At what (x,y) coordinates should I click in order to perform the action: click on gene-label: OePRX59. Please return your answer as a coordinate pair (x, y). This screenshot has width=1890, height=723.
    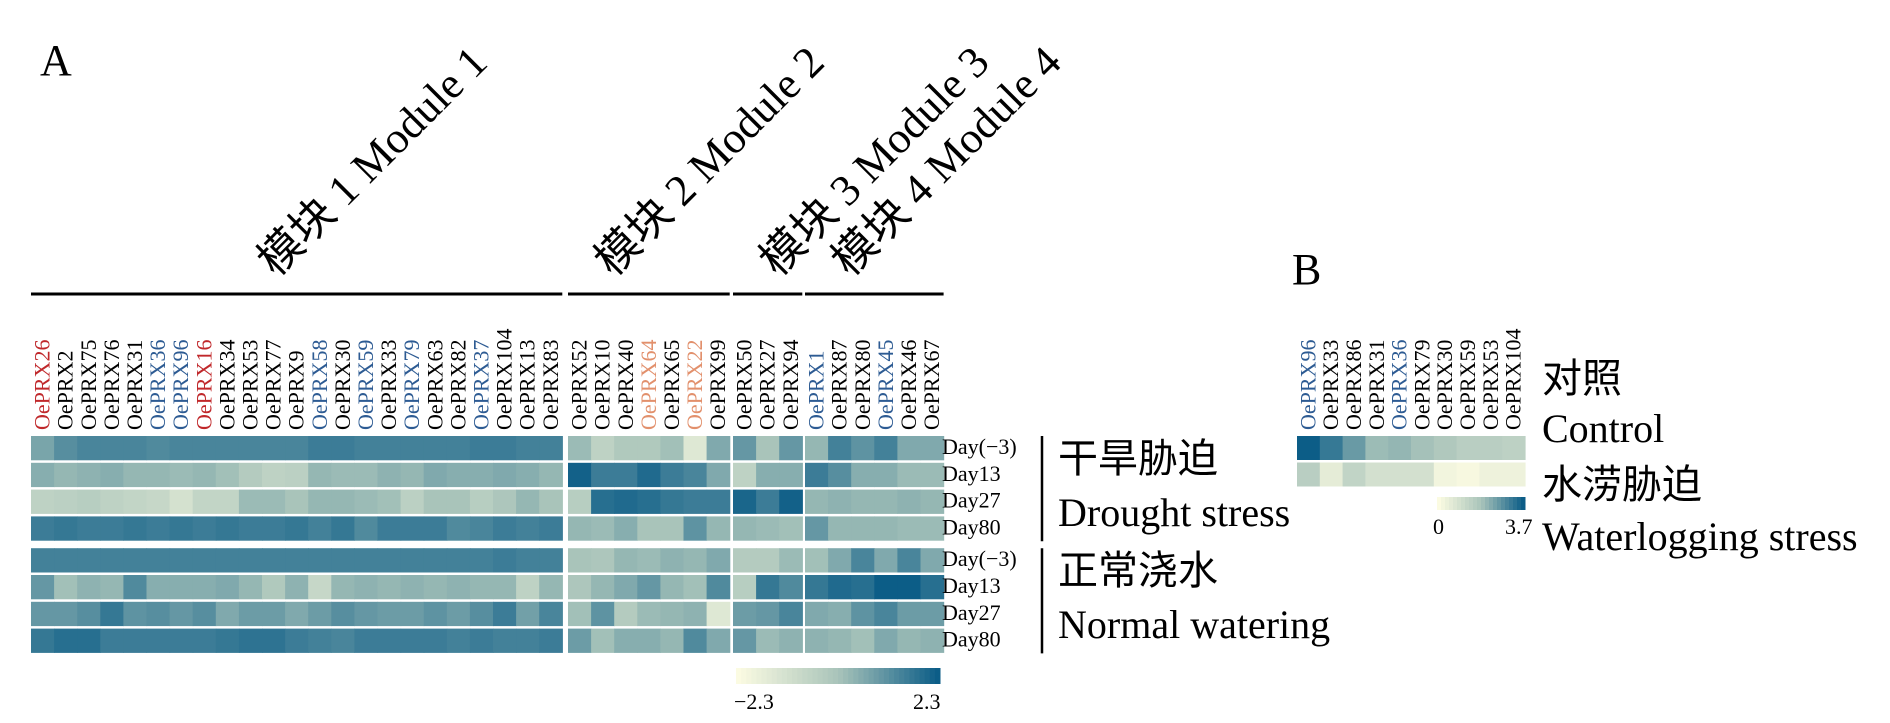
    Looking at the image, I should click on (1467, 385).